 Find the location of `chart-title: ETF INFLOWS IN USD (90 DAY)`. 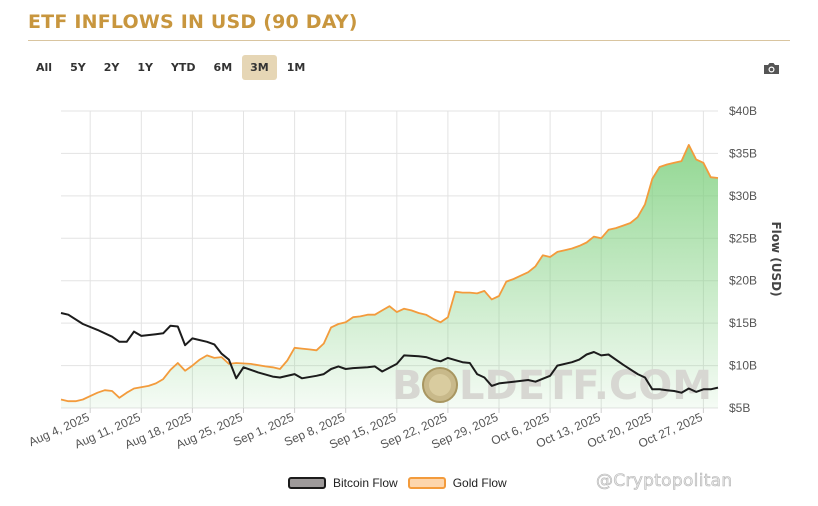

chart-title: ETF INFLOWS IN USD (90 DAY) is located at coordinates (193, 22).